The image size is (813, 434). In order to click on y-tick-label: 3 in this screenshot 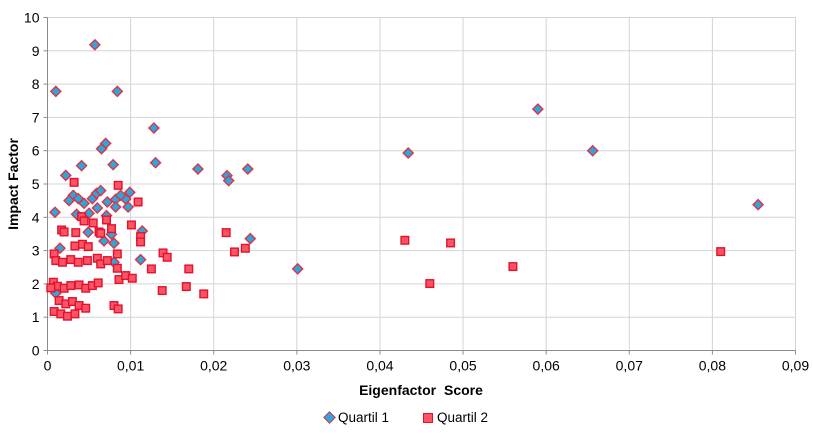, I will do `click(36, 251)`.